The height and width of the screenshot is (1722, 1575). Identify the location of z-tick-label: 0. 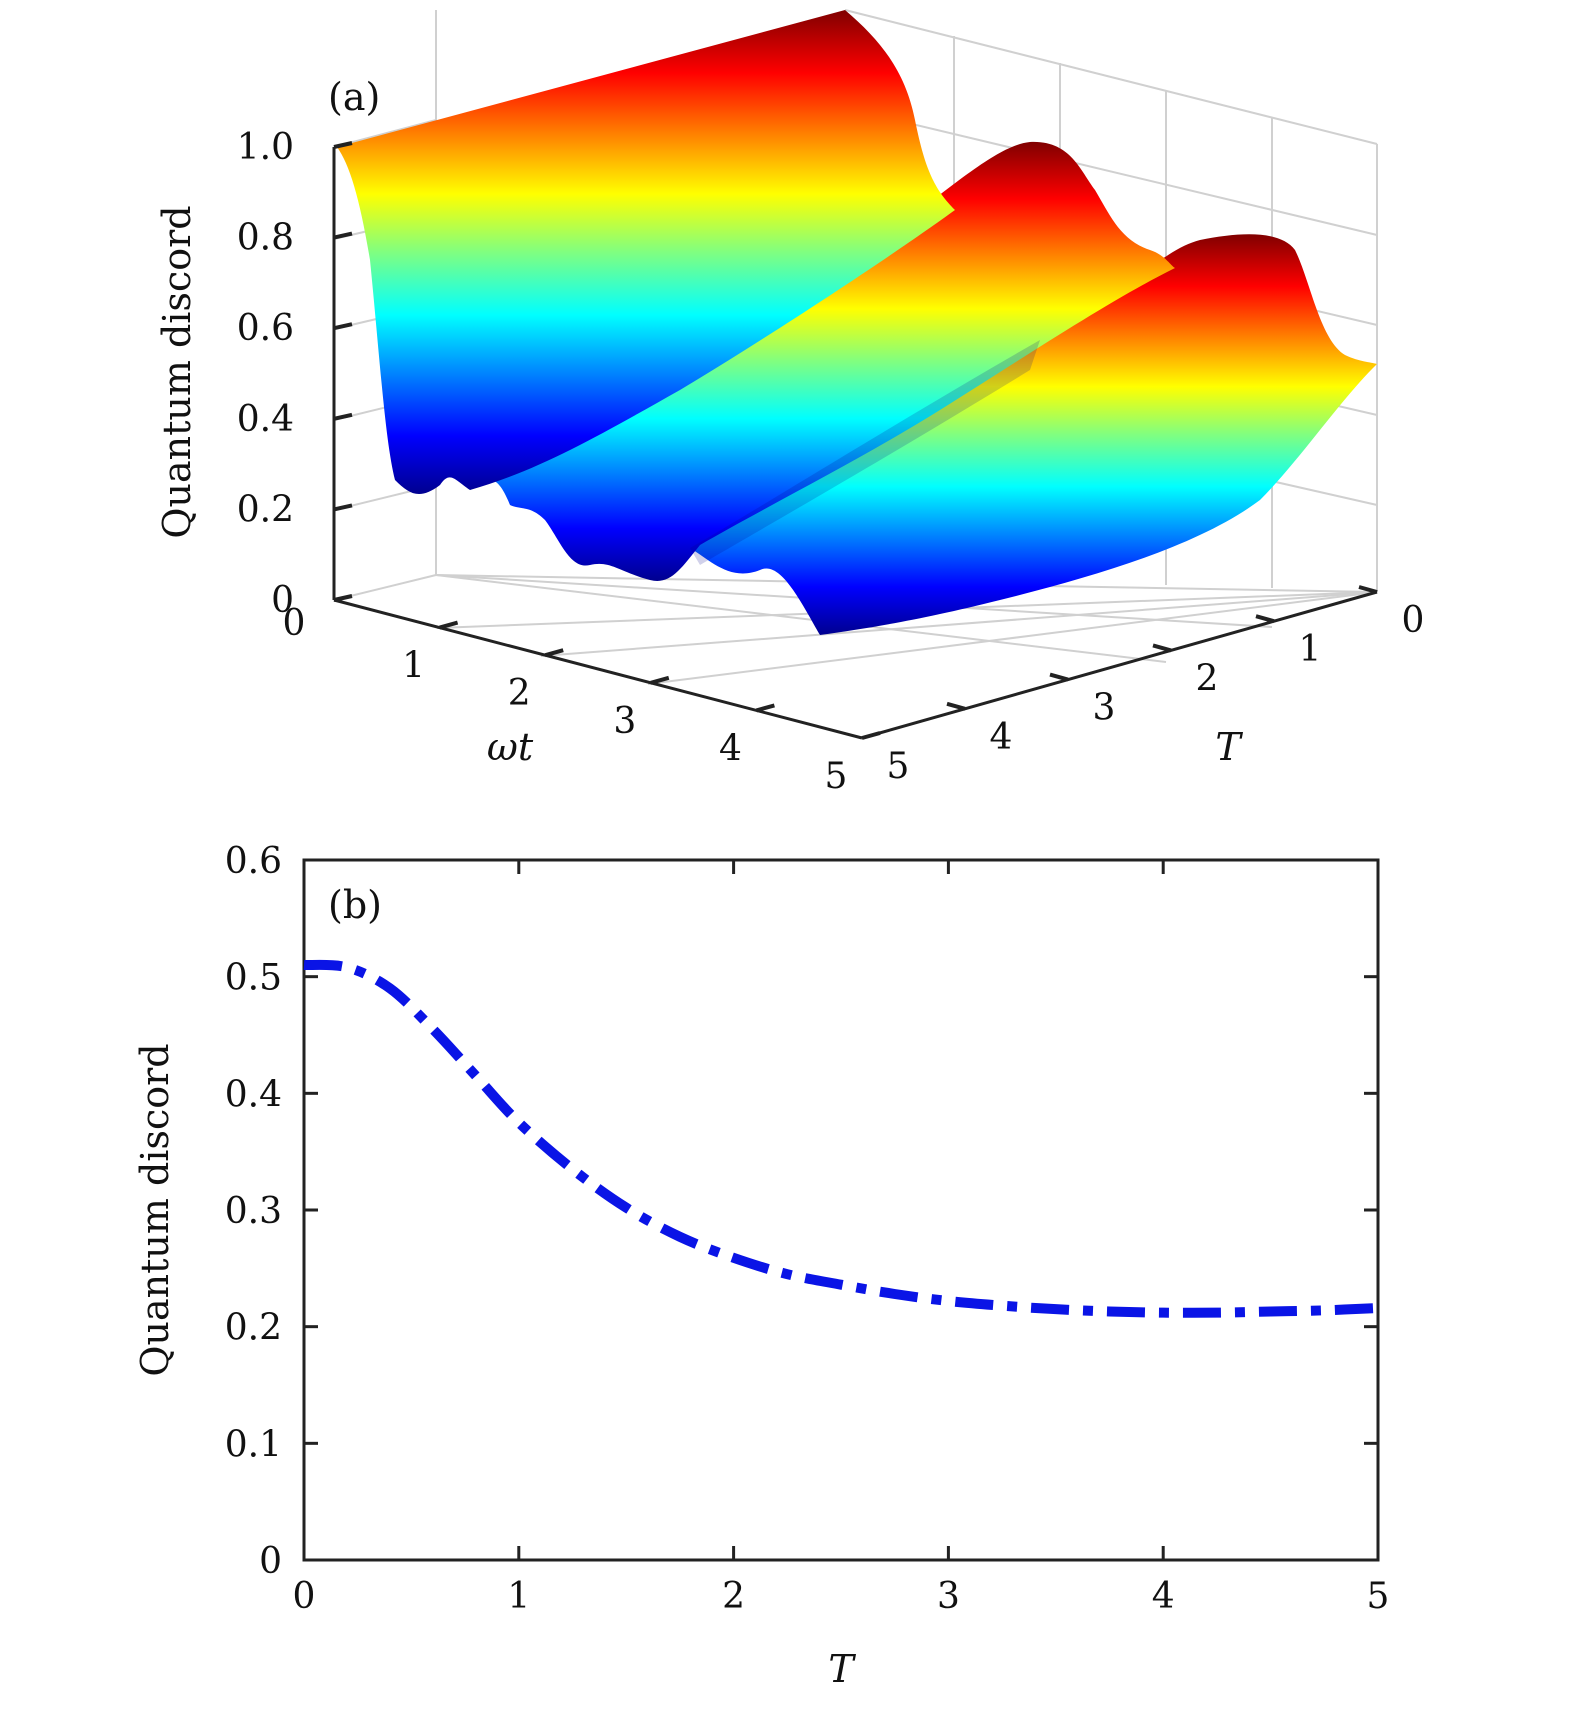
(282, 600).